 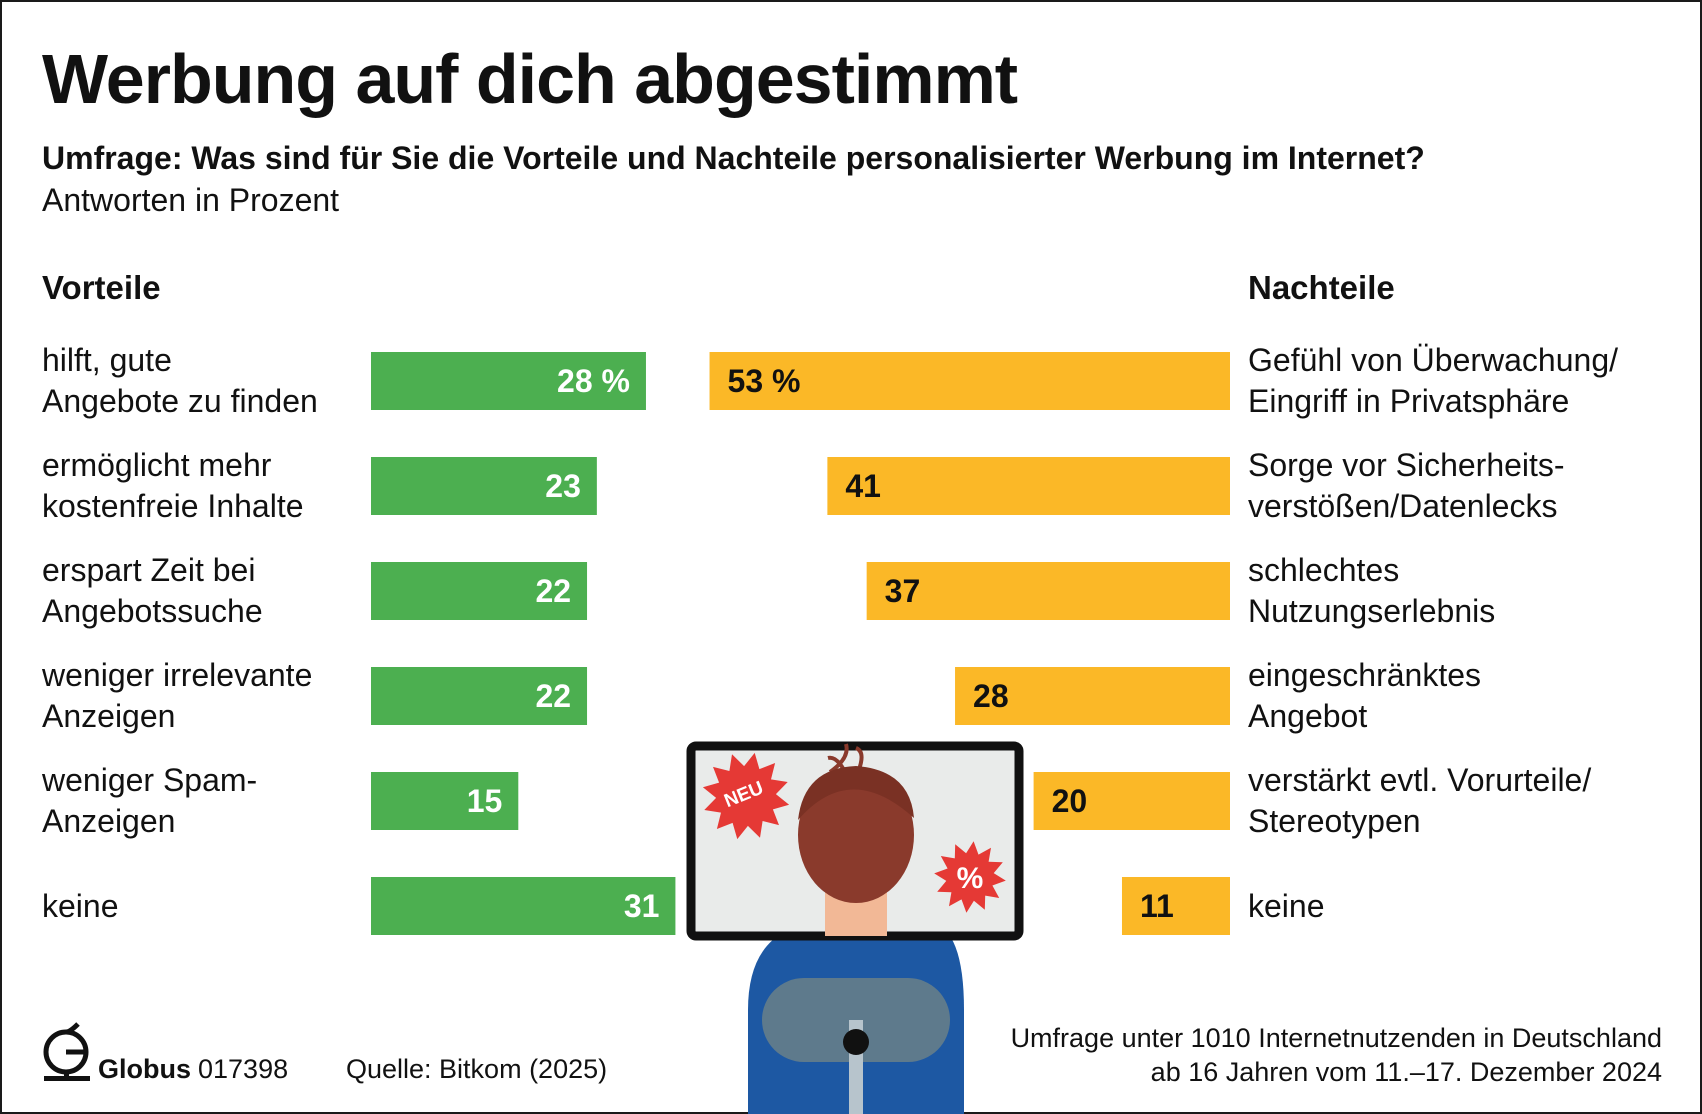 I want to click on value-label-nachteile-4: 20, so click(x=1070, y=801).